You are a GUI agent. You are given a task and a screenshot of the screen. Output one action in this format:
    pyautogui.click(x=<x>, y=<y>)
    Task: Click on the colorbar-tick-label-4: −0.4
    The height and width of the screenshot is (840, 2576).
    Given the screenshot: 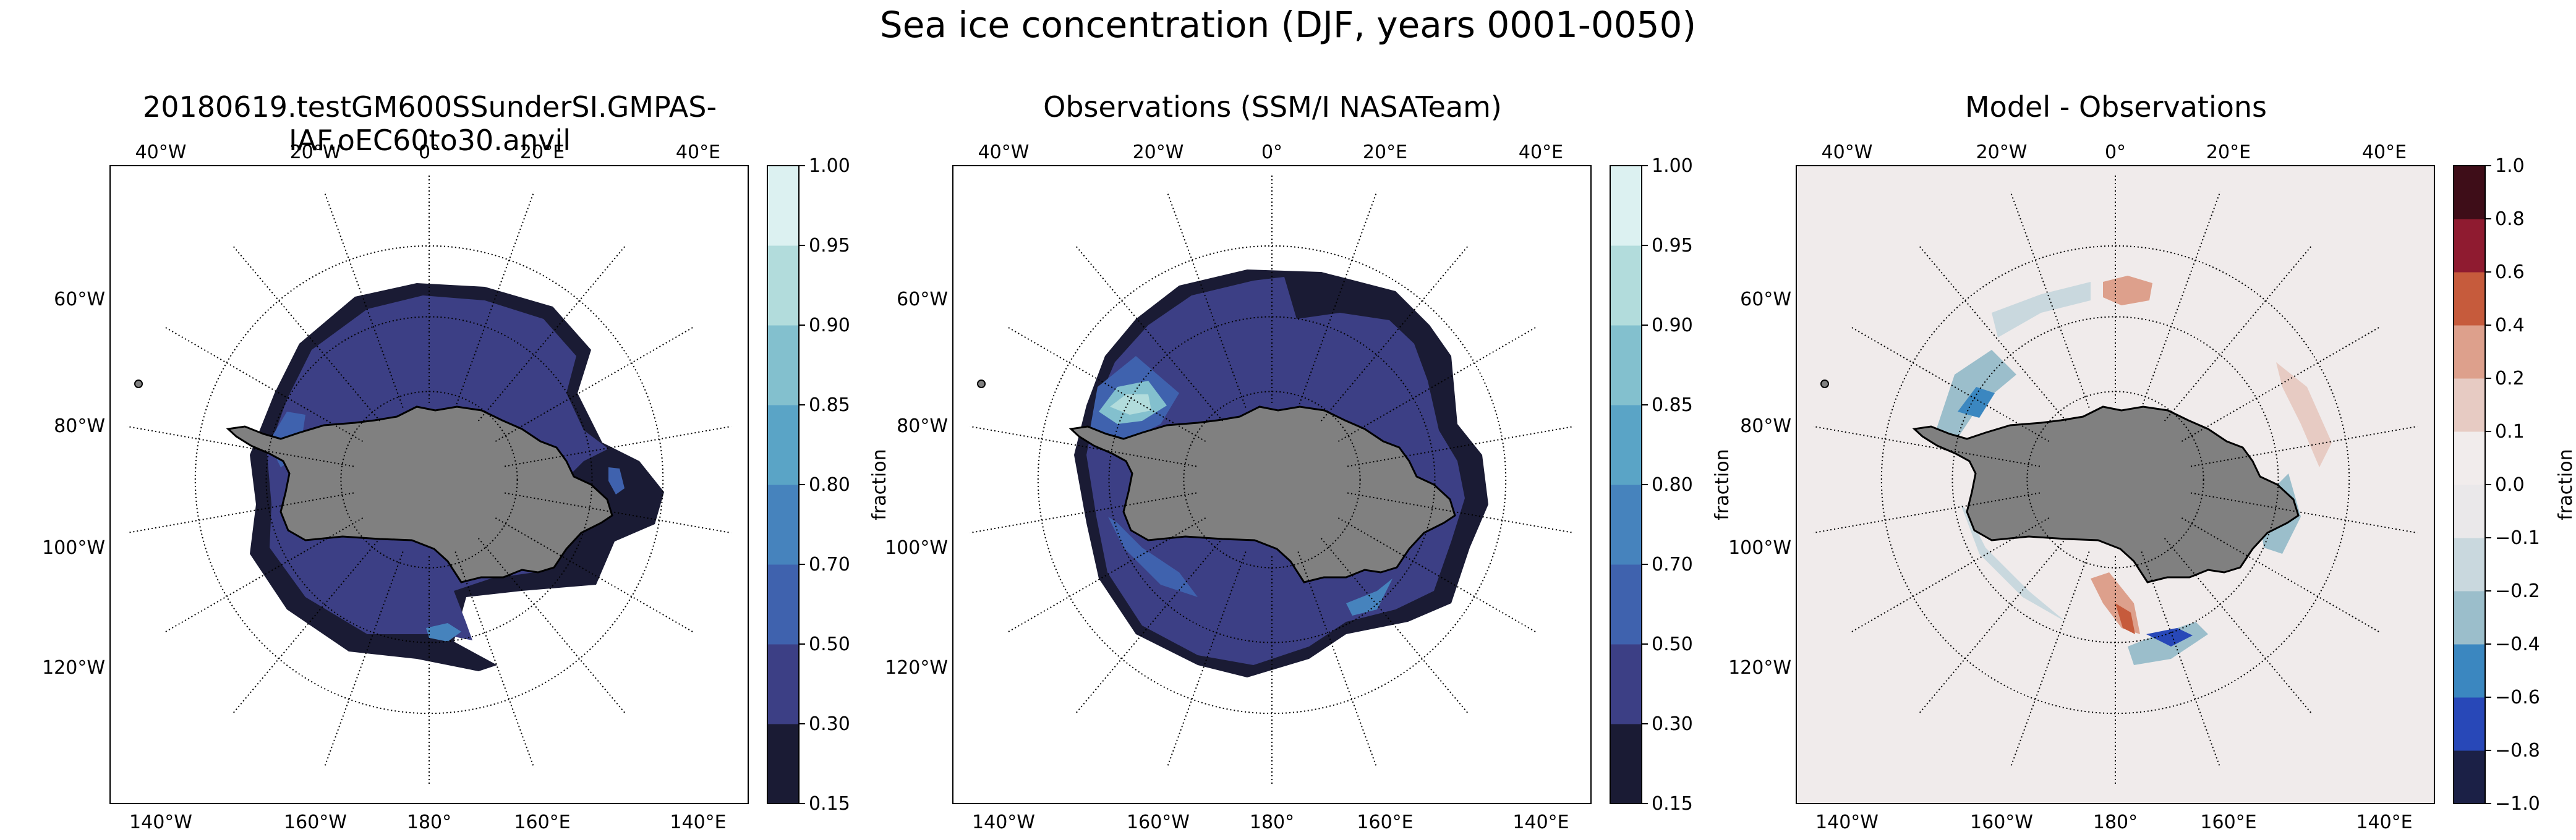 What is the action you would take?
    pyautogui.click(x=2517, y=644)
    